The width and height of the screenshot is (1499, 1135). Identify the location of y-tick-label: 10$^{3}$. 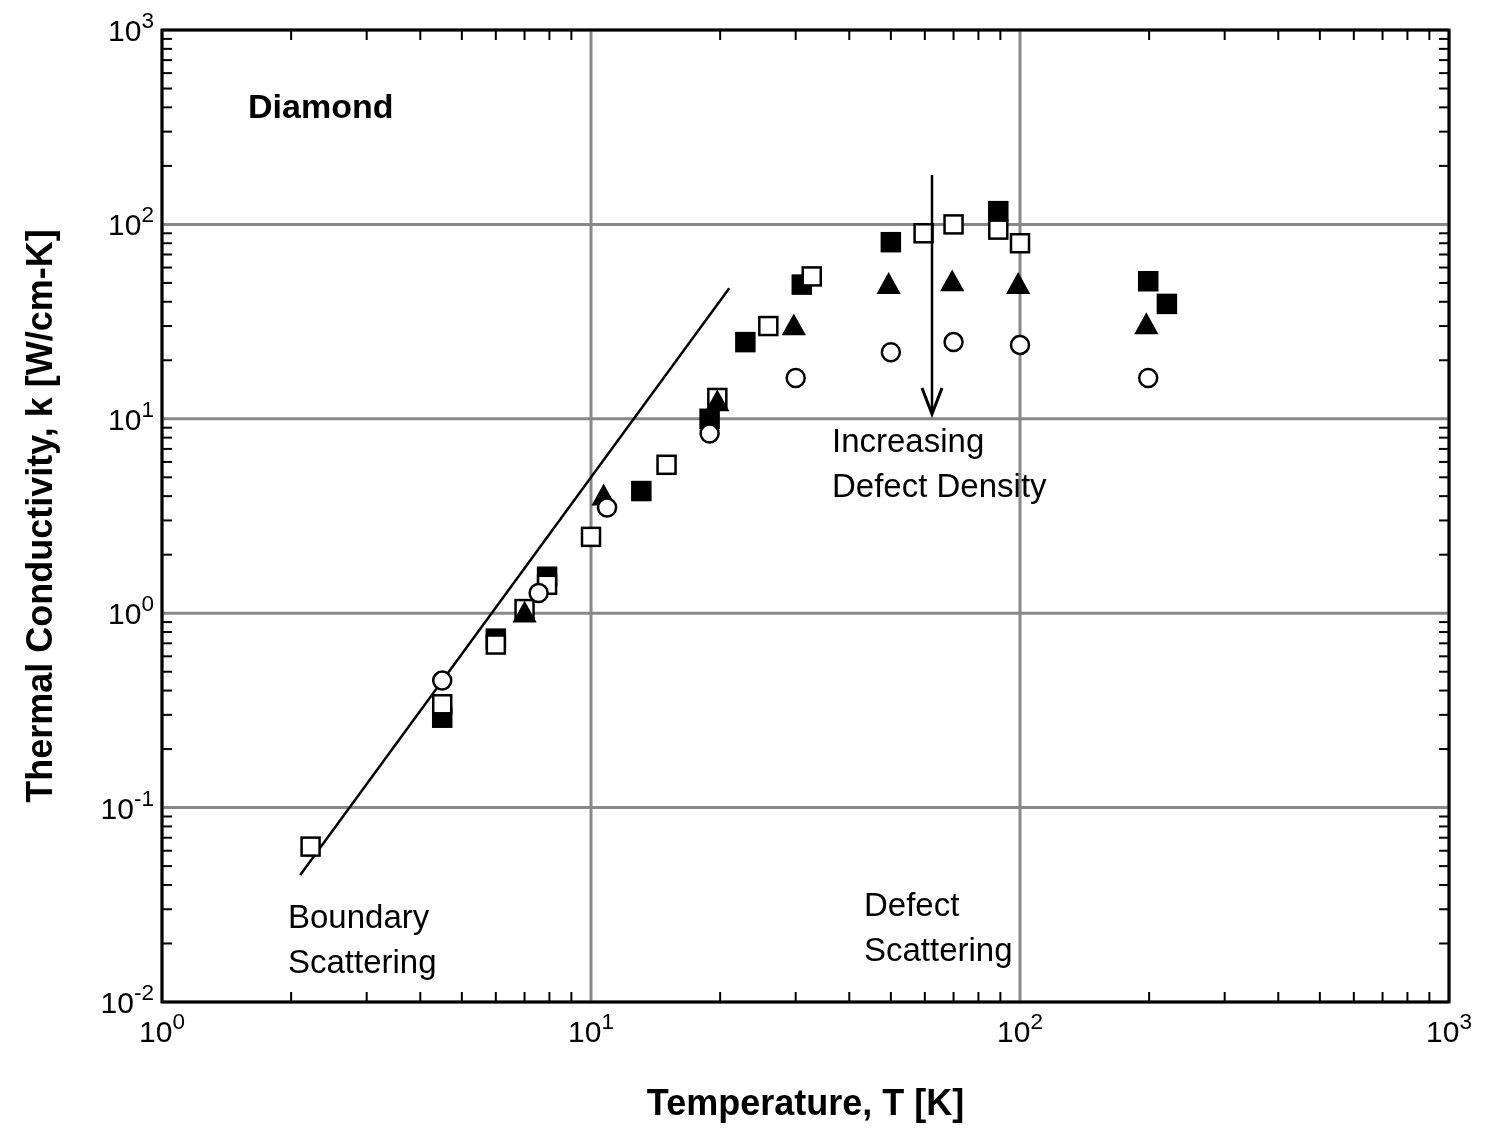
(131, 27).